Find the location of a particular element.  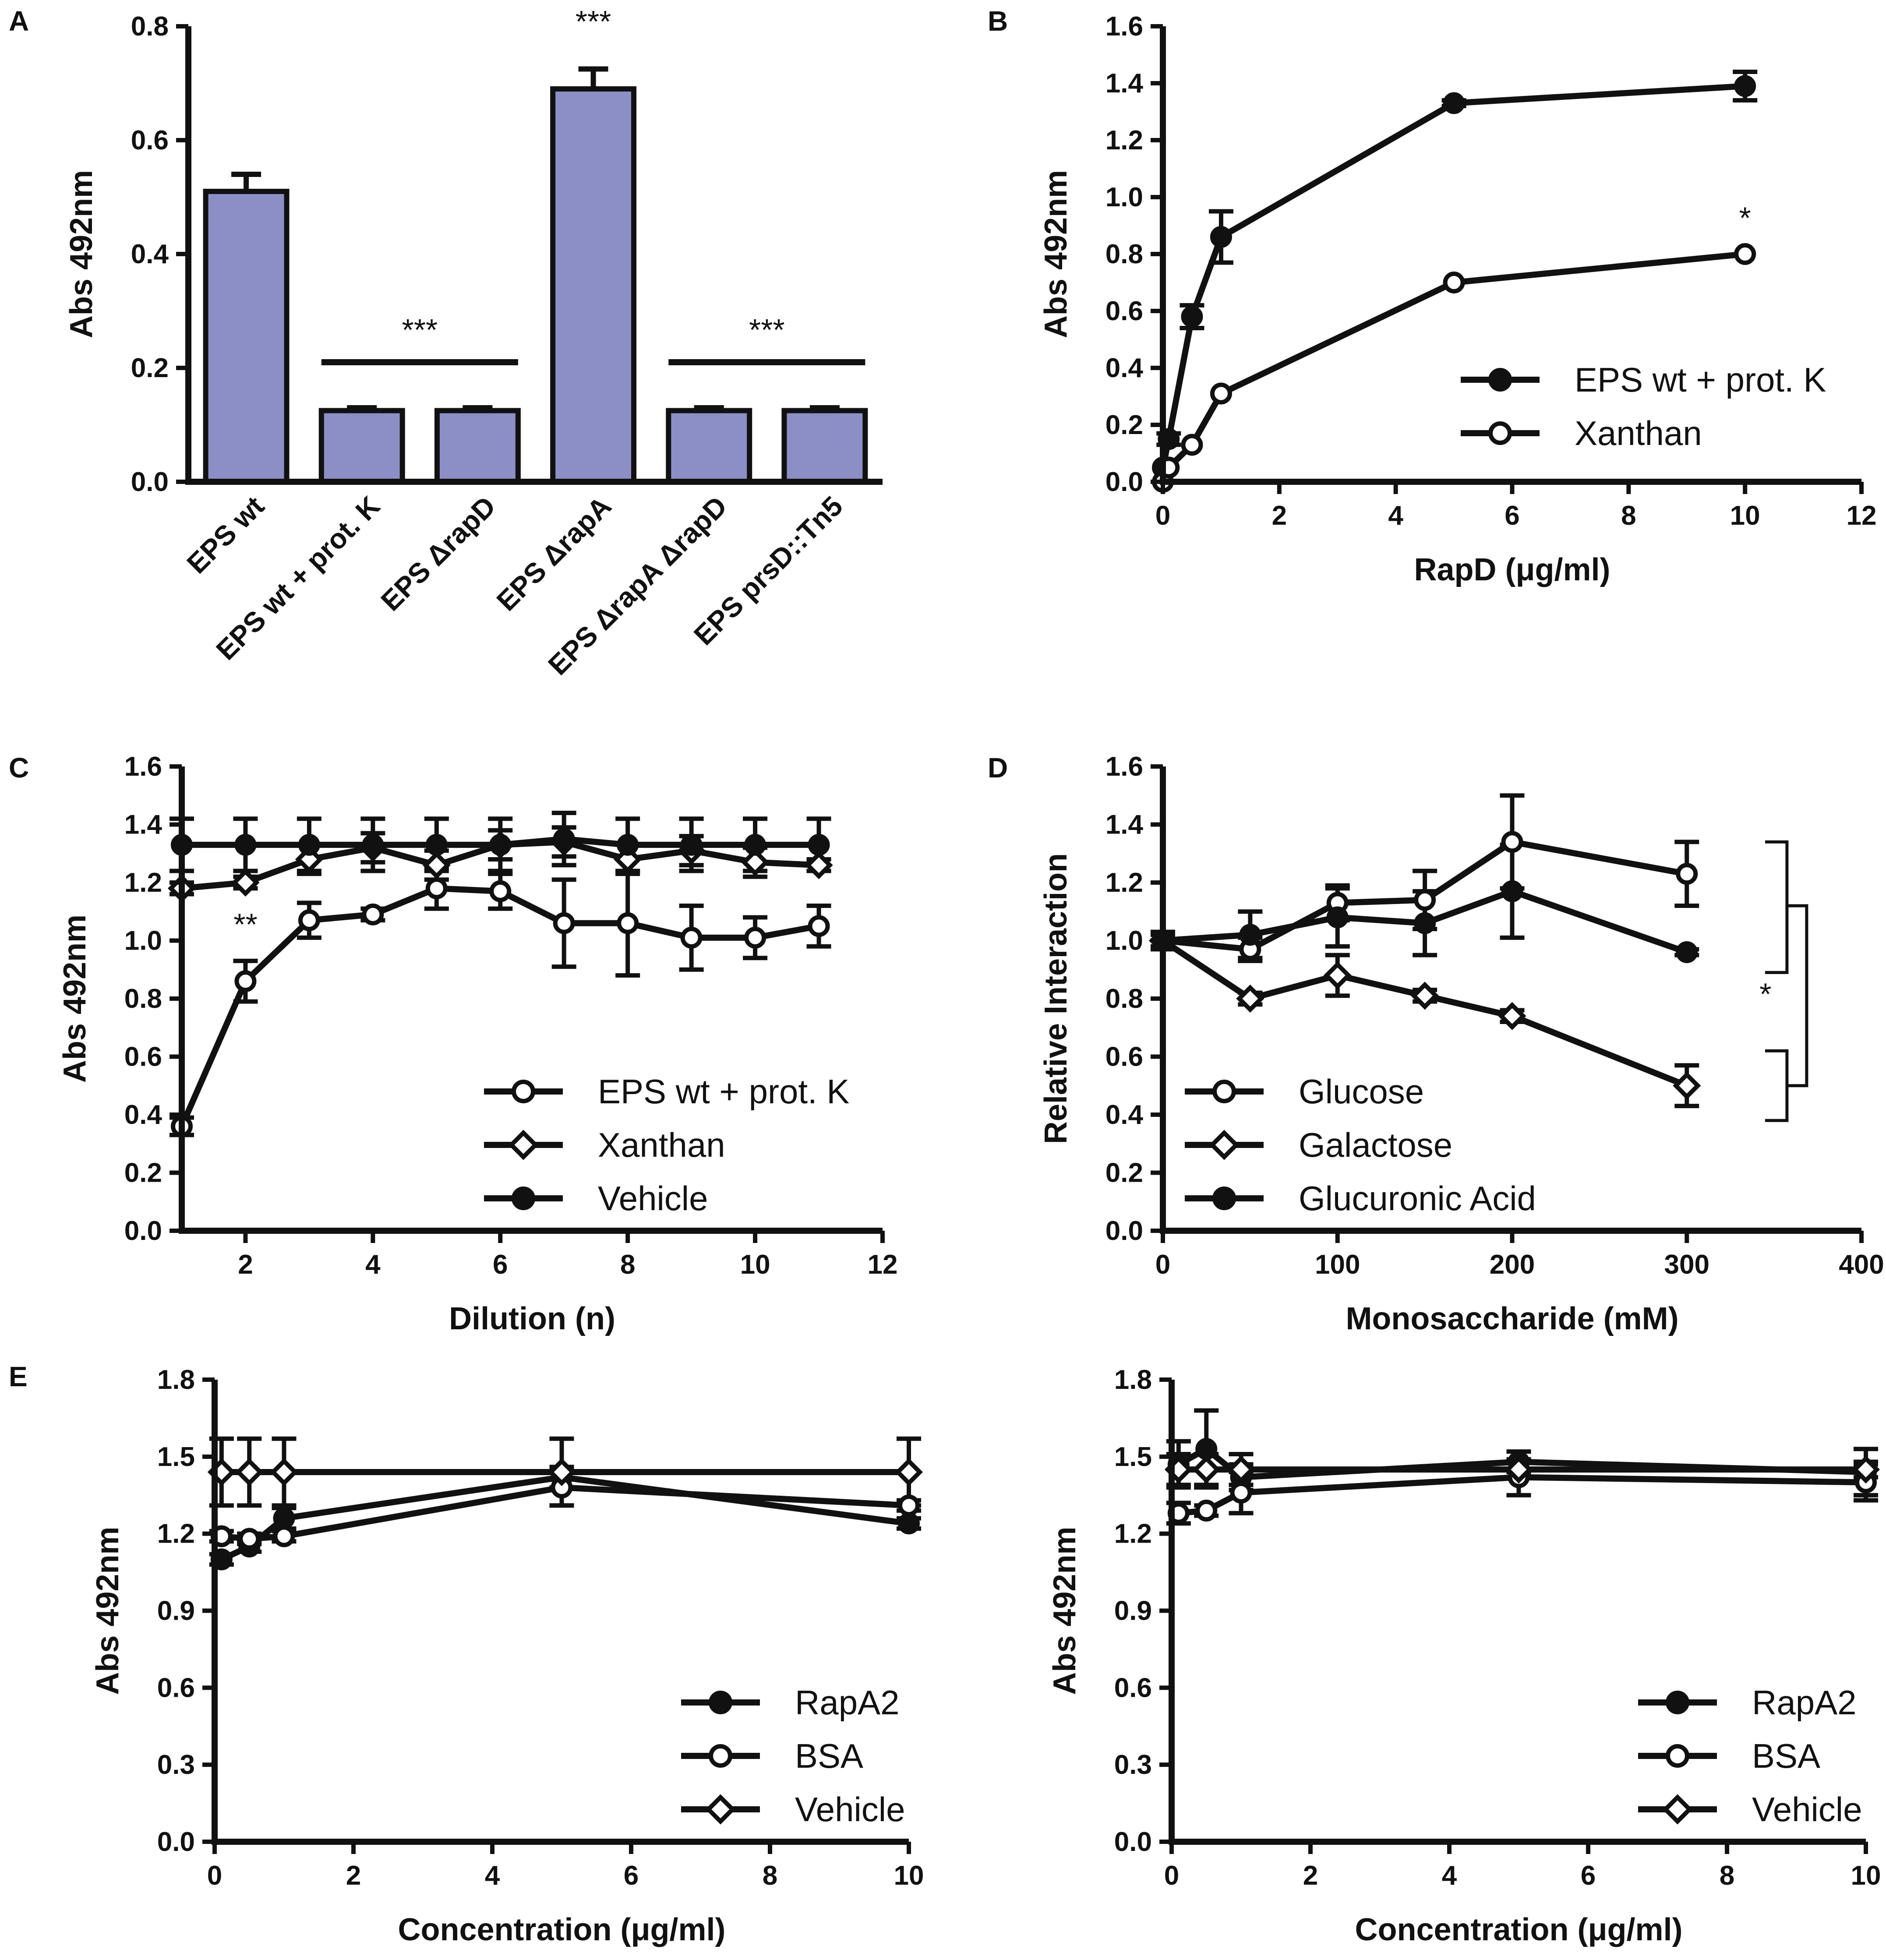

y-tick-label: 0.2 is located at coordinates (150, 368).